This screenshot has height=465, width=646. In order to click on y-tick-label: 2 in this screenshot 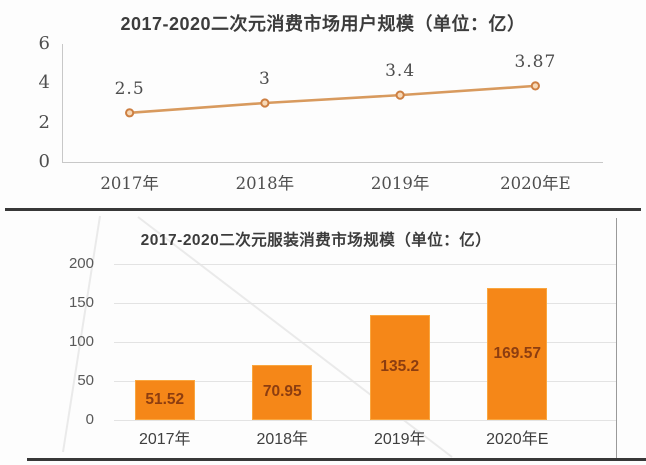, I will do `click(44, 122)`.